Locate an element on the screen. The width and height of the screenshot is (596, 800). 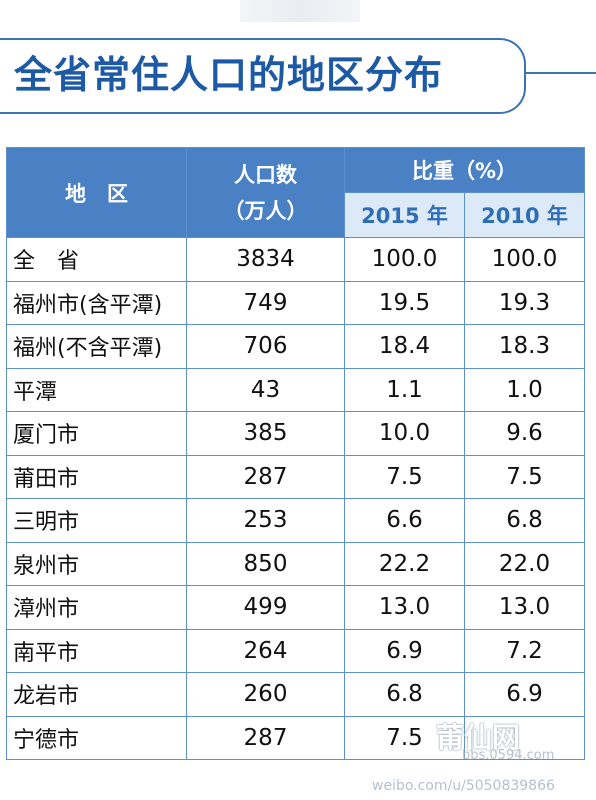
table-row: 龙岩市 260 6.8 6.9 is located at coordinates (296, 694).